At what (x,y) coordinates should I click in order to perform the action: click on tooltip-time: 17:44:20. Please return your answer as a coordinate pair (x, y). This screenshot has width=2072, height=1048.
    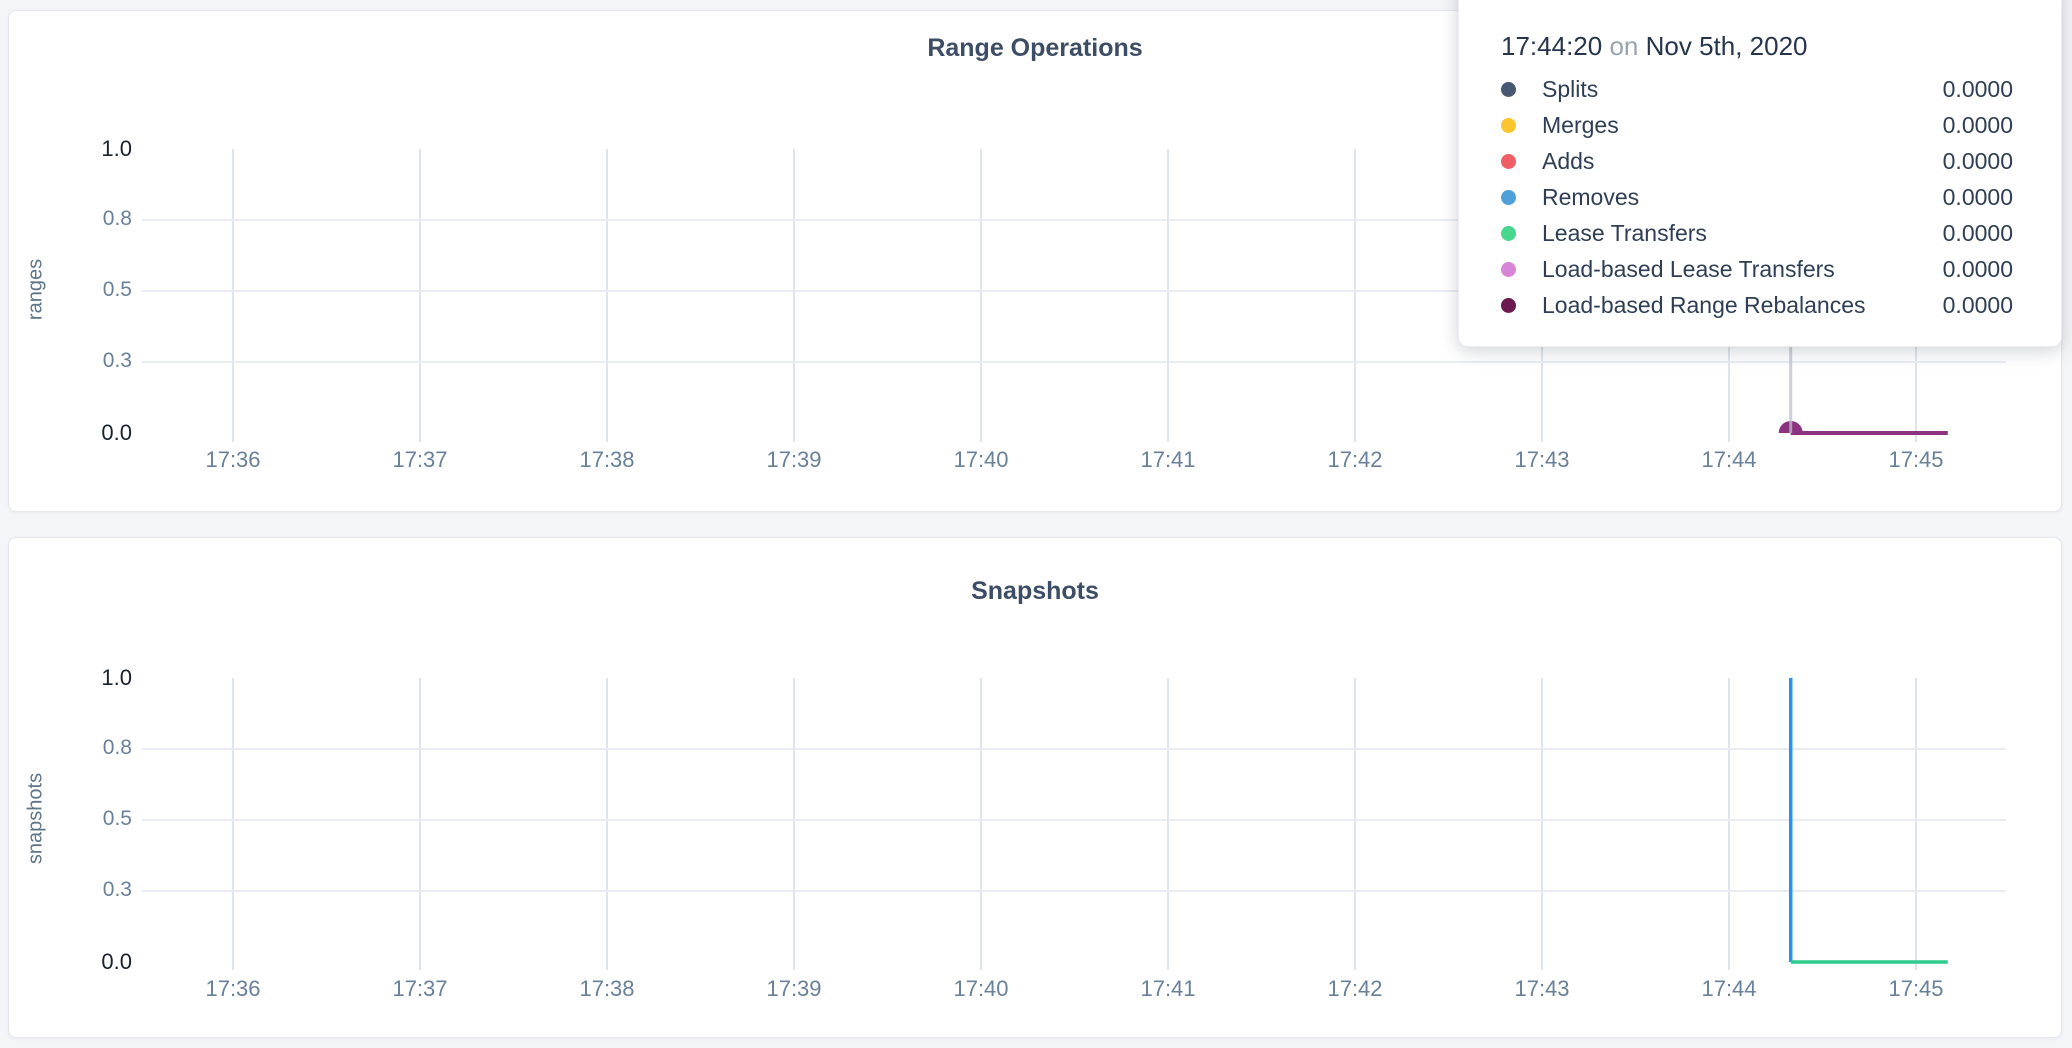
    Looking at the image, I should click on (1552, 46).